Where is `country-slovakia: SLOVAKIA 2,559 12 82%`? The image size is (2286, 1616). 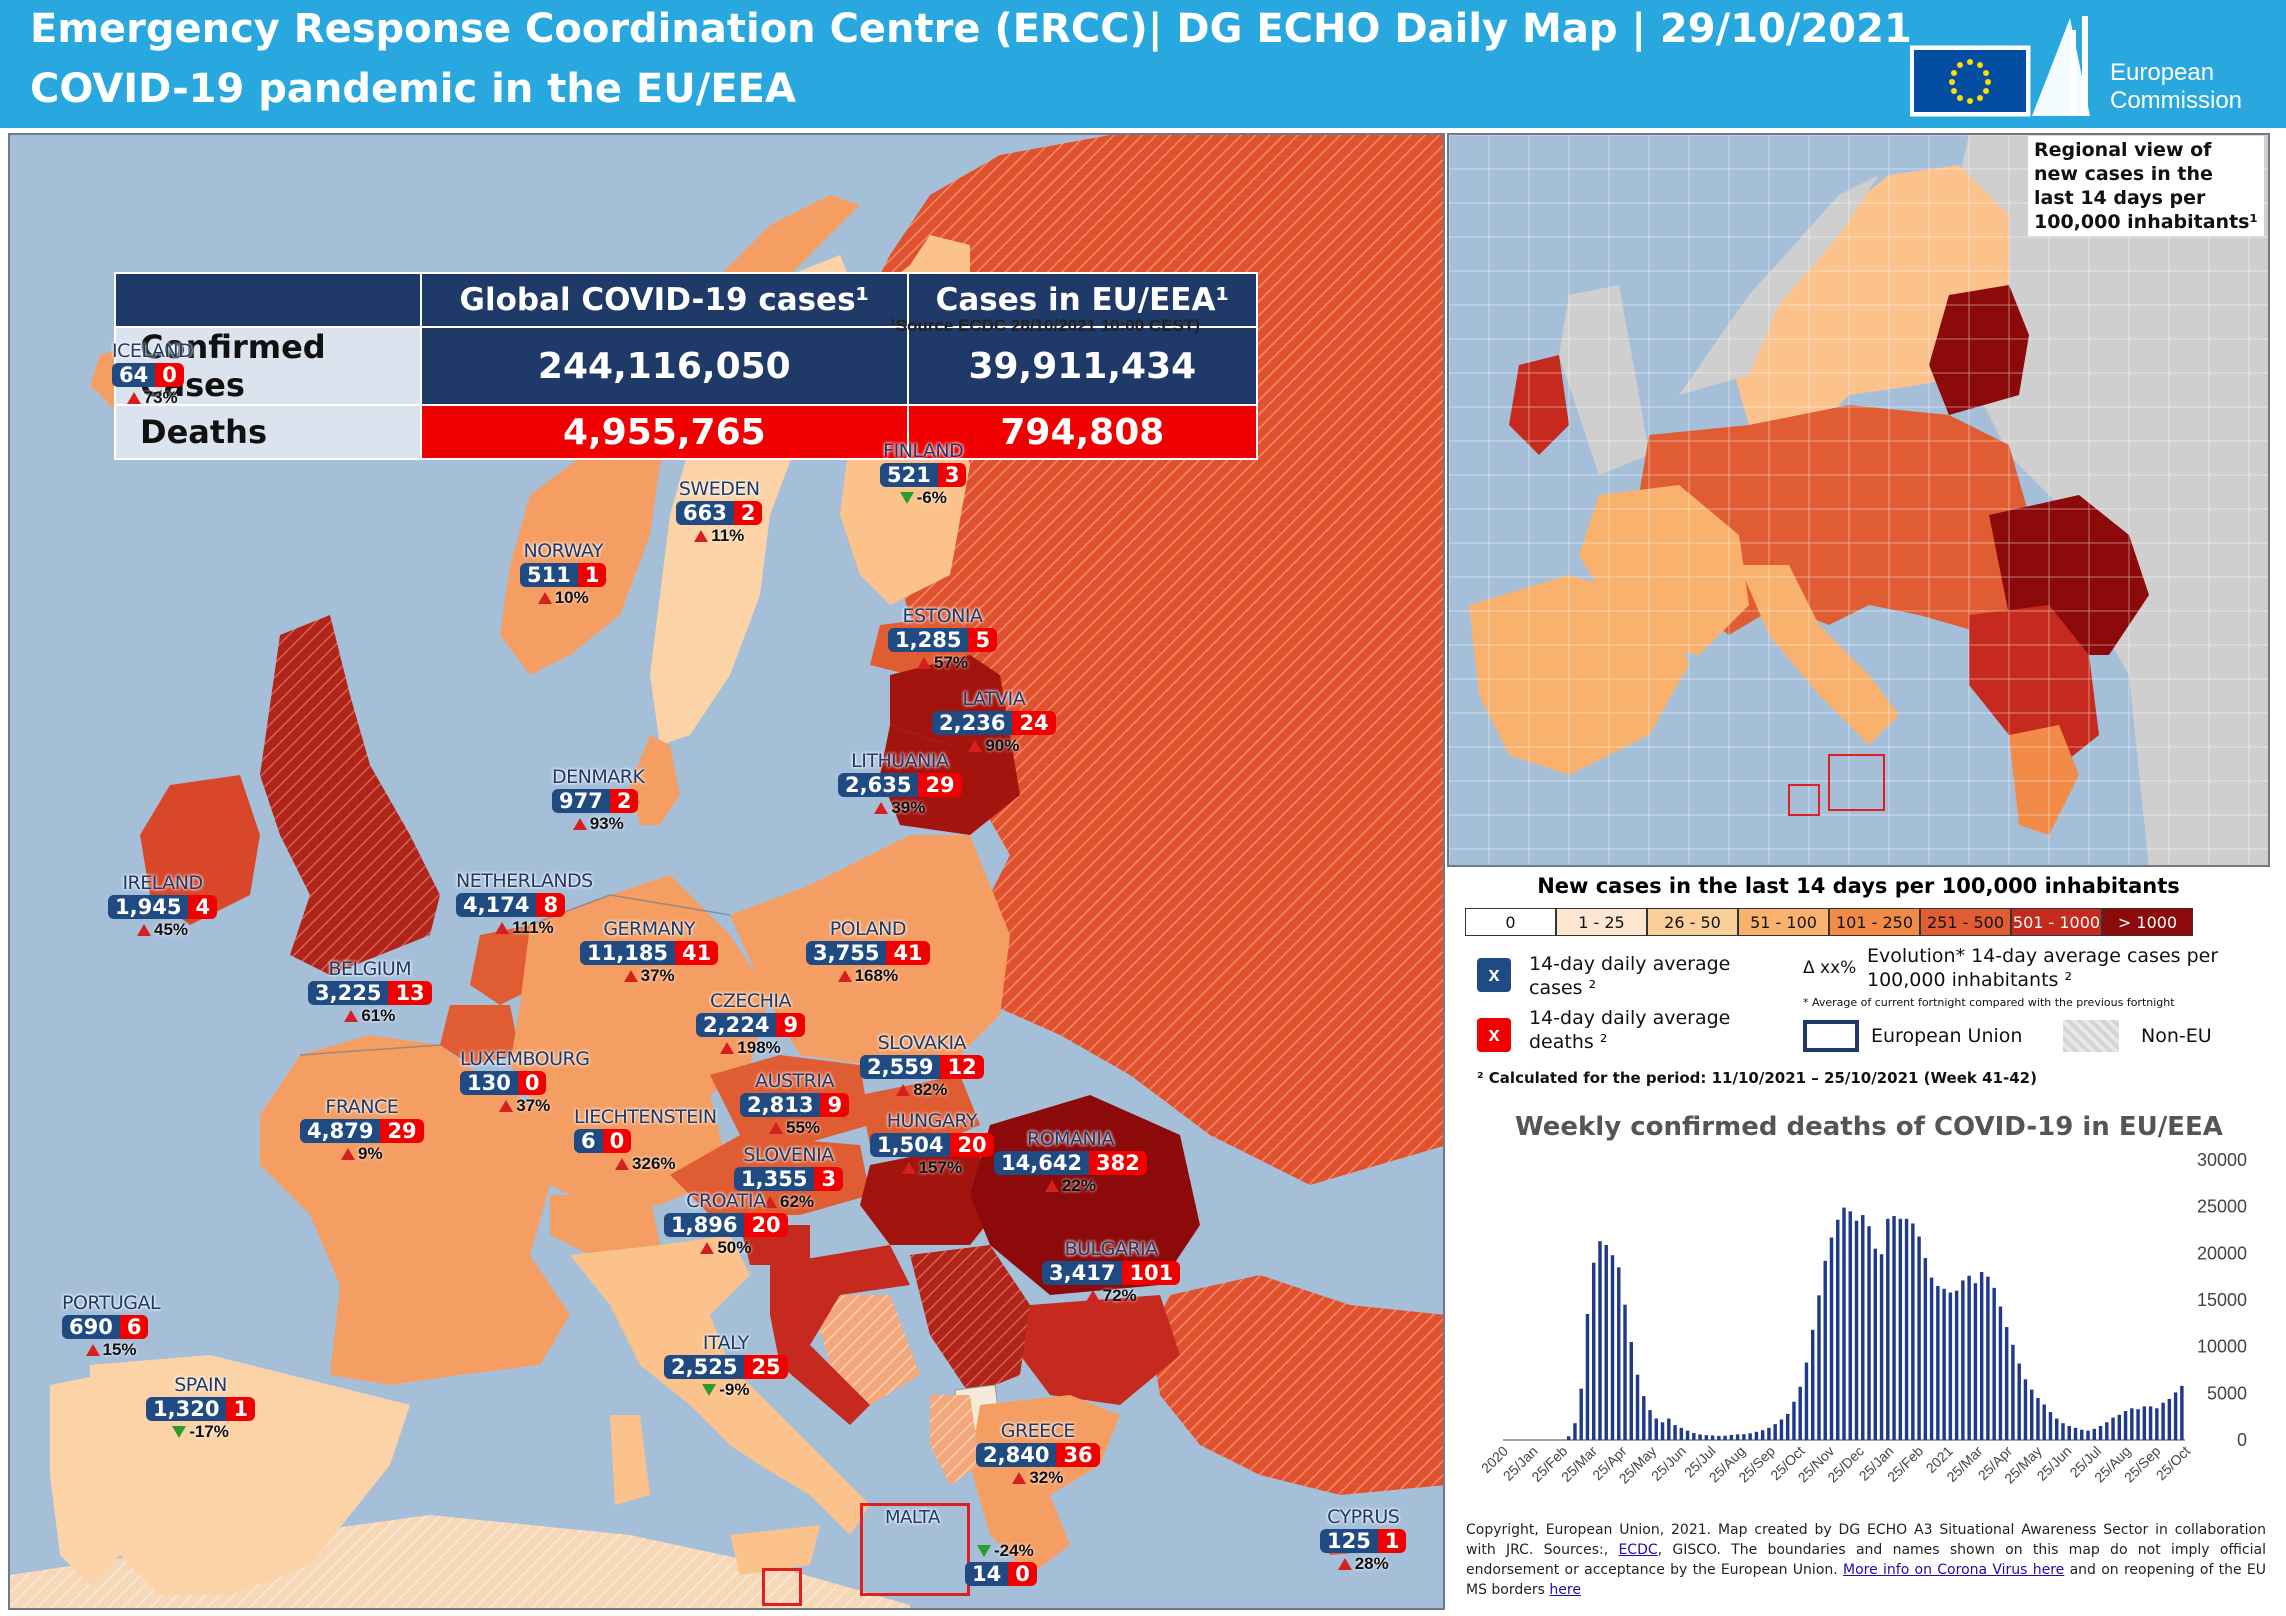
country-slovakia: SLOVAKIA 2,559 12 82% is located at coordinates (922, 1066).